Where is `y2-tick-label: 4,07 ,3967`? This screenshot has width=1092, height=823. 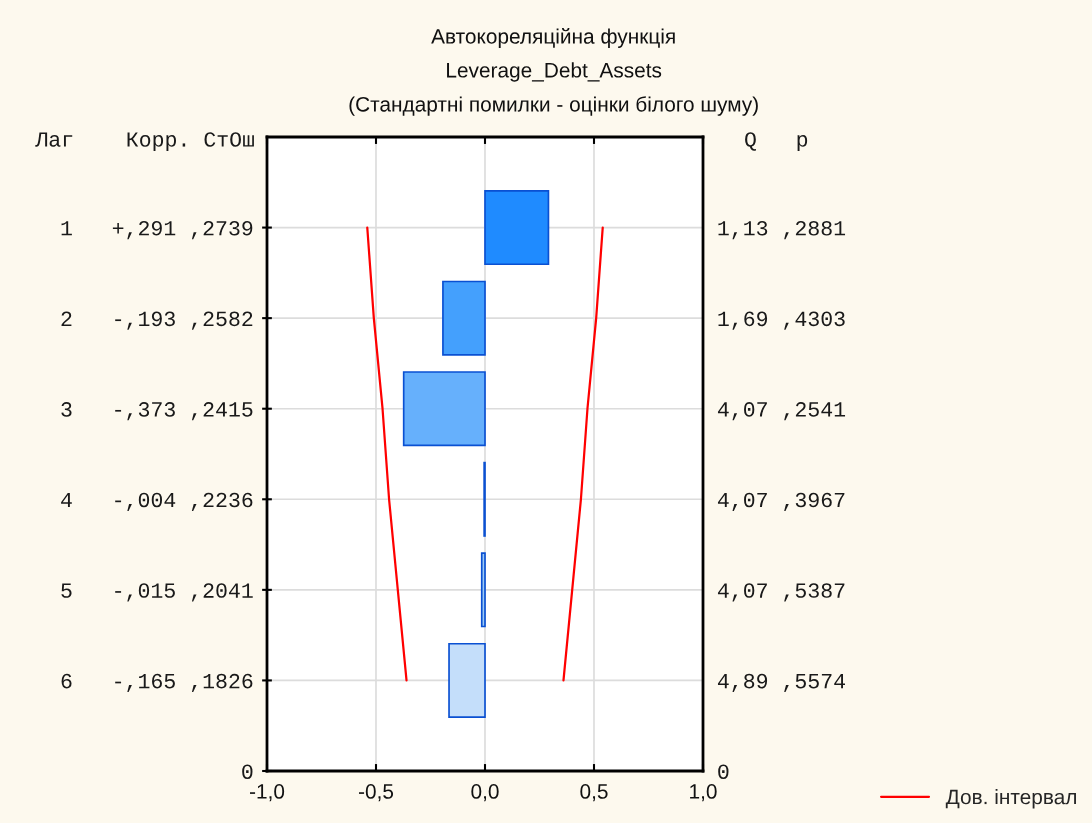
y2-tick-label: 4,07 ,3967 is located at coordinates (781, 501).